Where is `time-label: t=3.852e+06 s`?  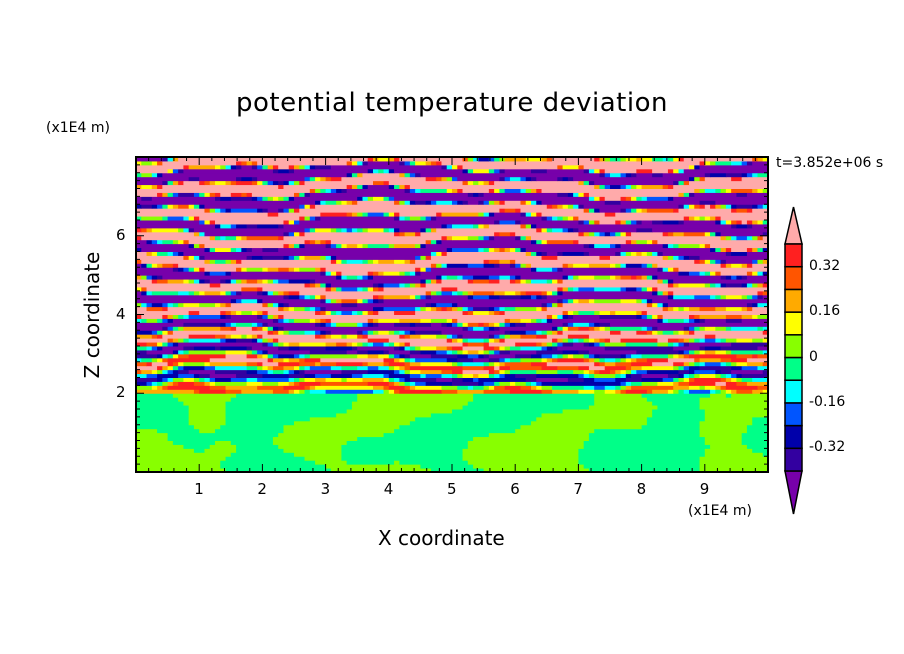
time-label: t=3.852e+06 s is located at coordinates (830, 163).